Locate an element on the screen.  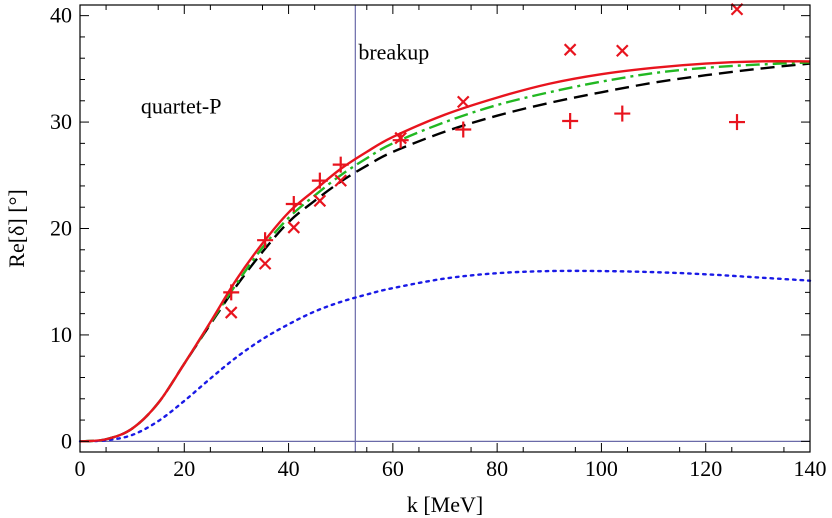
annotation-quartet-p: quartet-P is located at coordinates (181, 105).